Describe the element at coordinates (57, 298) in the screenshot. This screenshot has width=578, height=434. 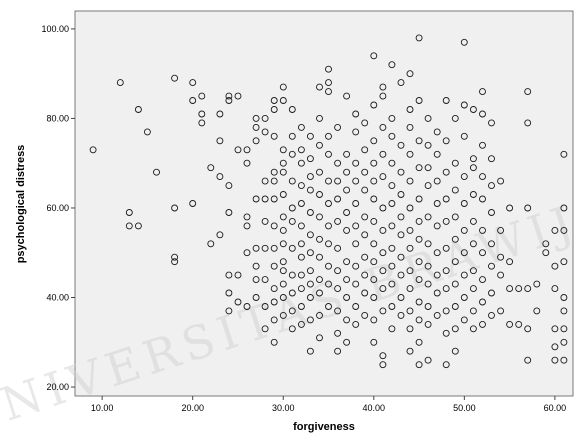
I see `y-tick-label: 40.00` at that location.